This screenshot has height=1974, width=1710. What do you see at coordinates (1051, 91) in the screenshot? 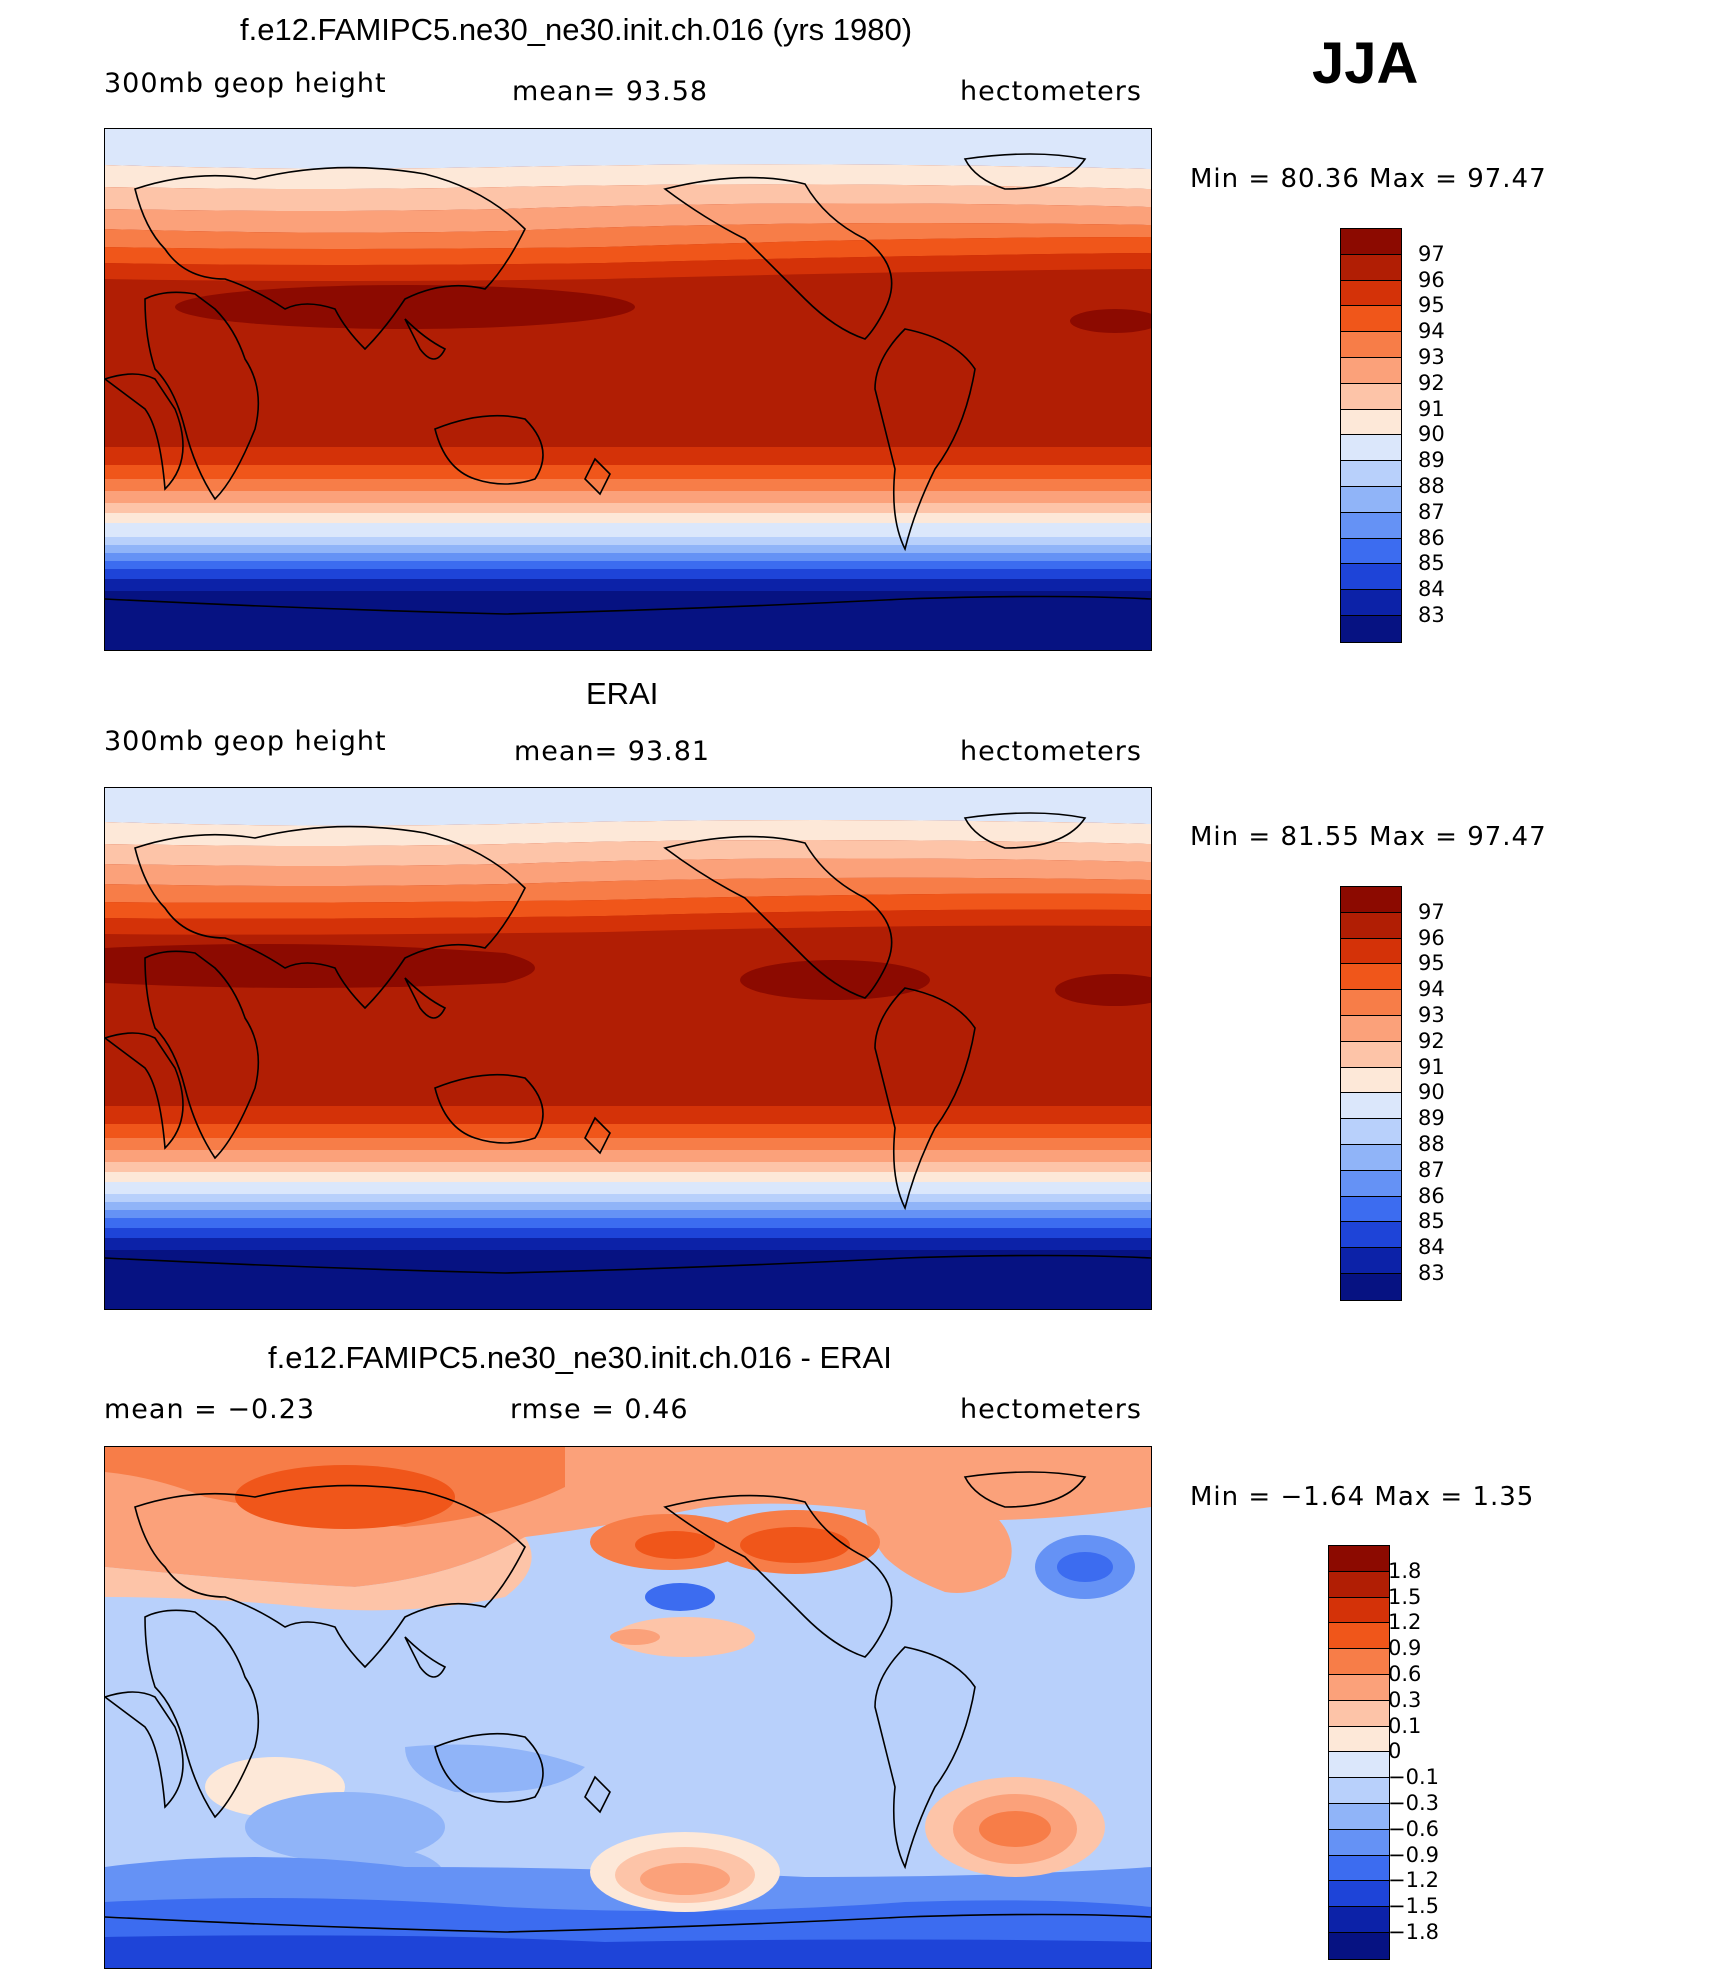
I see `panel1-units-label: hectometers` at bounding box center [1051, 91].